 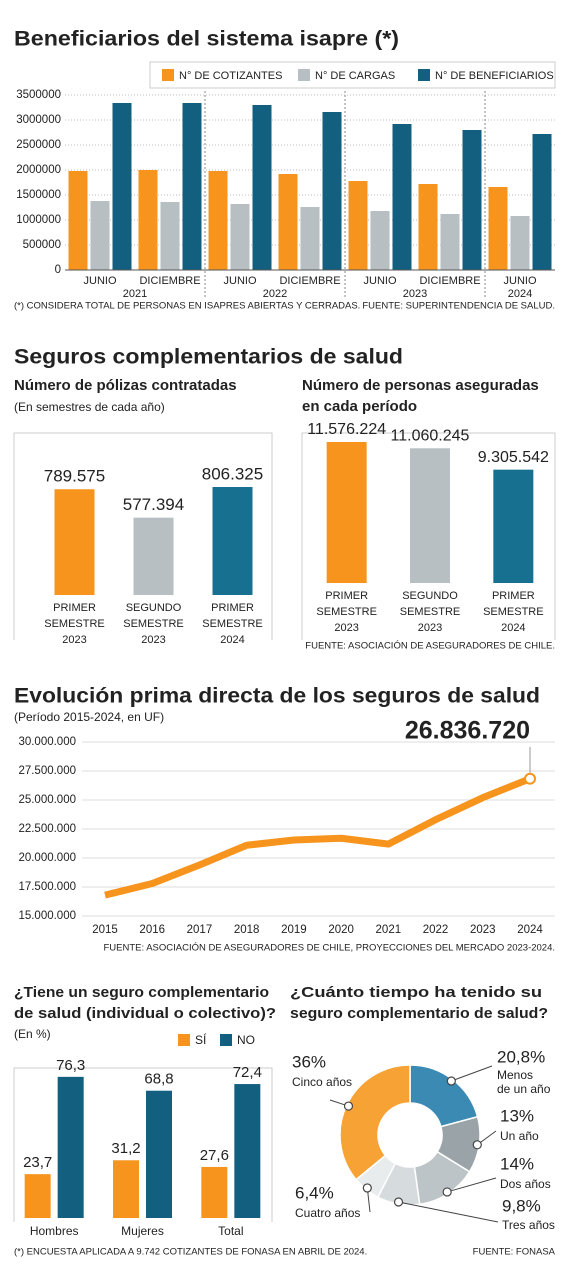 I want to click on chart-title: ¿Cuánto tiempo ha tenido su, so click(x=416, y=992).